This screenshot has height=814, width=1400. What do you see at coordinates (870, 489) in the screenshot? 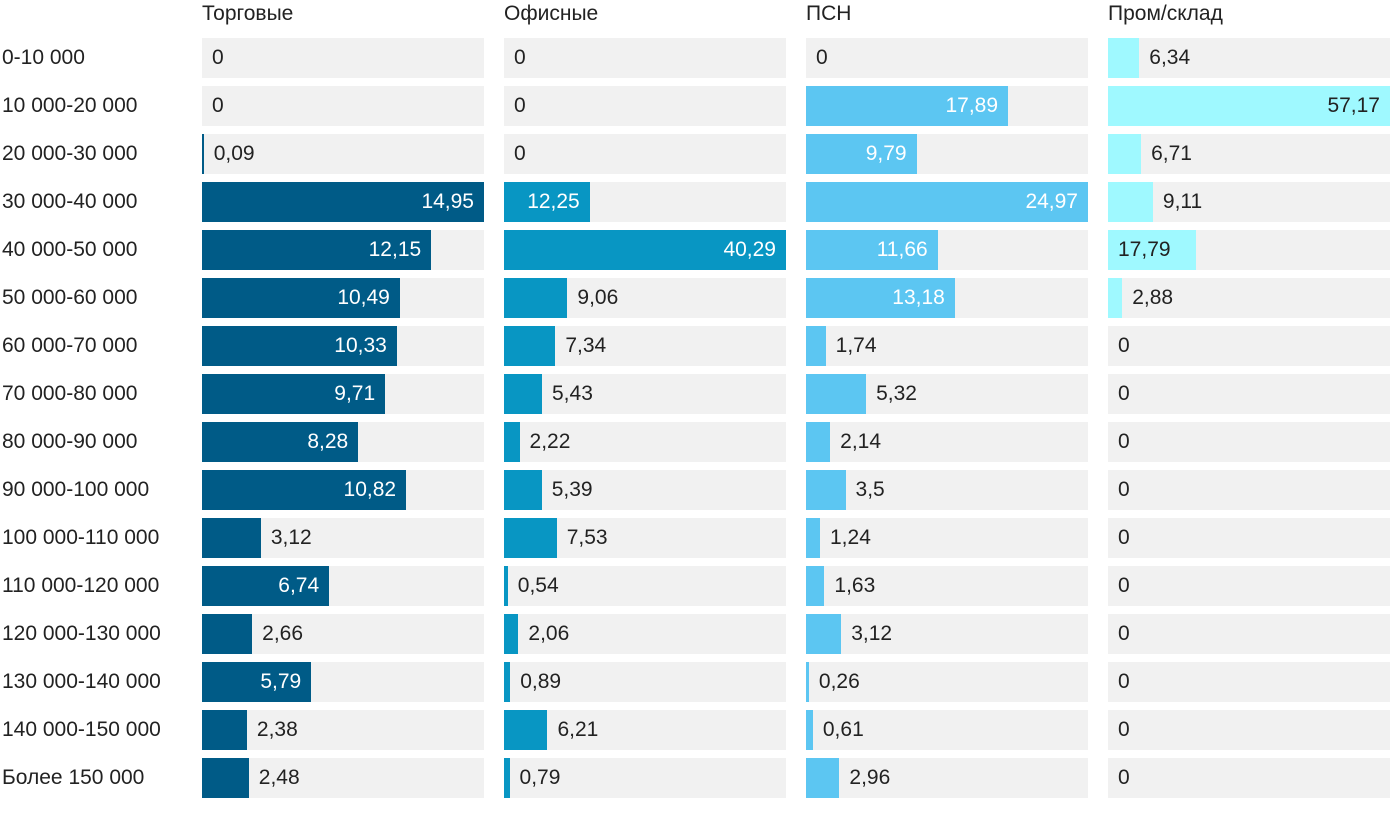
I see `data-label: 3,5` at bounding box center [870, 489].